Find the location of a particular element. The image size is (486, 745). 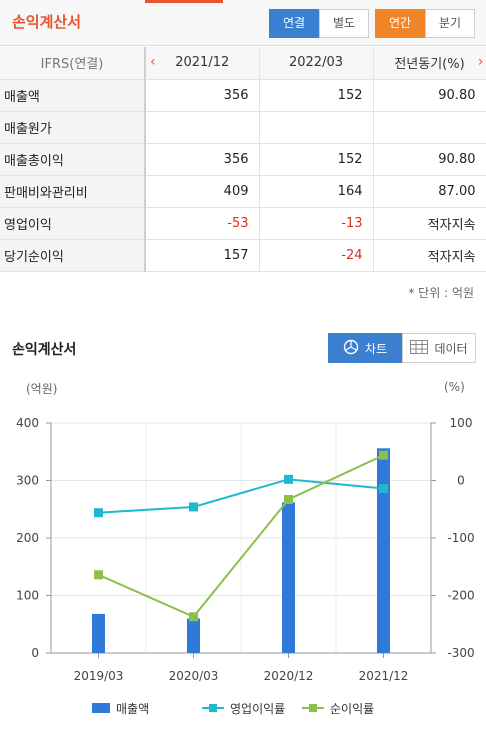

left-axis-unit: (억원) is located at coordinates (42, 389).